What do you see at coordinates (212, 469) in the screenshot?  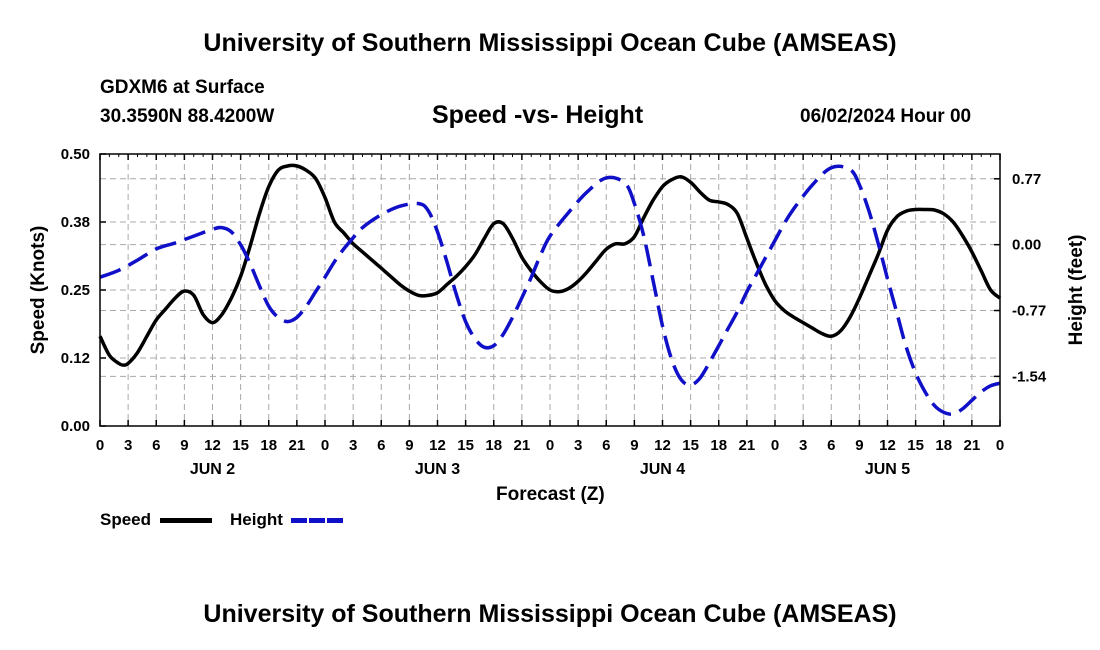 I see `day-label: JUN 2` at bounding box center [212, 469].